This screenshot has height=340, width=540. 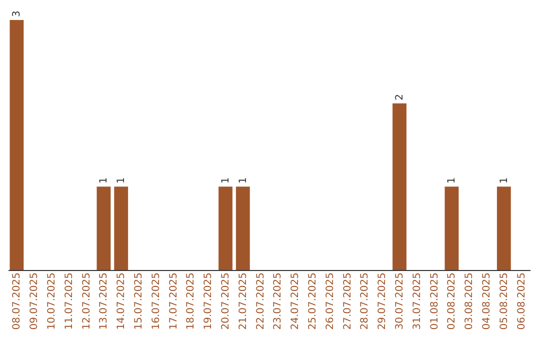 What do you see at coordinates (243, 301) in the screenshot?
I see `x-tick-label: 21.07.2025` at bounding box center [243, 301].